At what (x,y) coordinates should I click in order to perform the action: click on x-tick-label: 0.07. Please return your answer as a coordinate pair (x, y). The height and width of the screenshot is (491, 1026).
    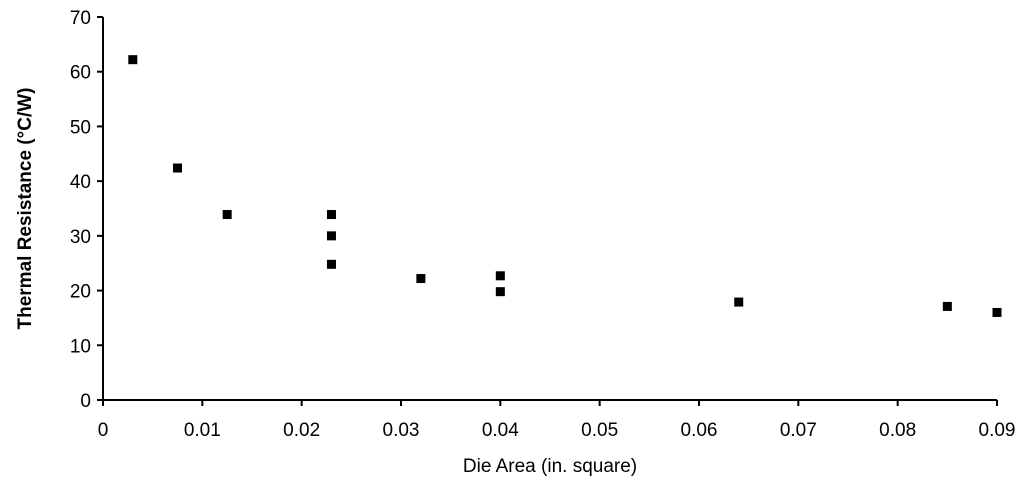
    Looking at the image, I should click on (798, 430).